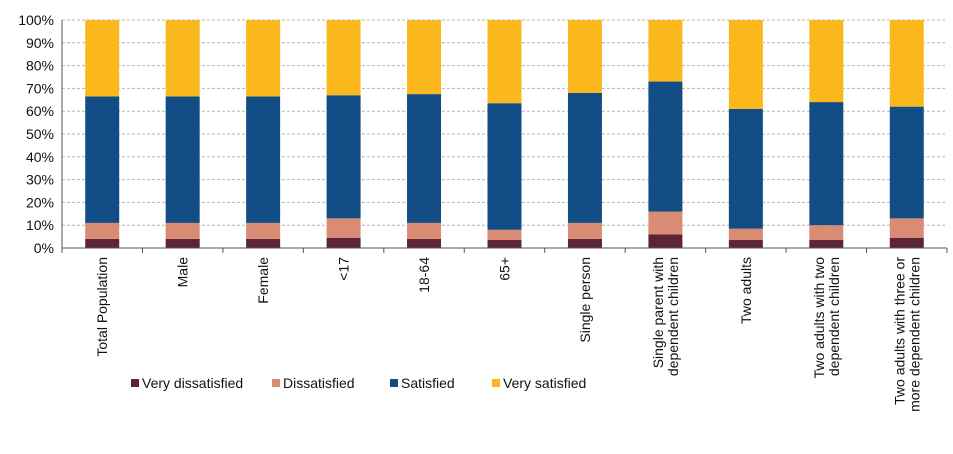 This screenshot has height=454, width=953. Describe the element at coordinates (102, 307) in the screenshot. I see `x-tick-label: Total Population` at that location.